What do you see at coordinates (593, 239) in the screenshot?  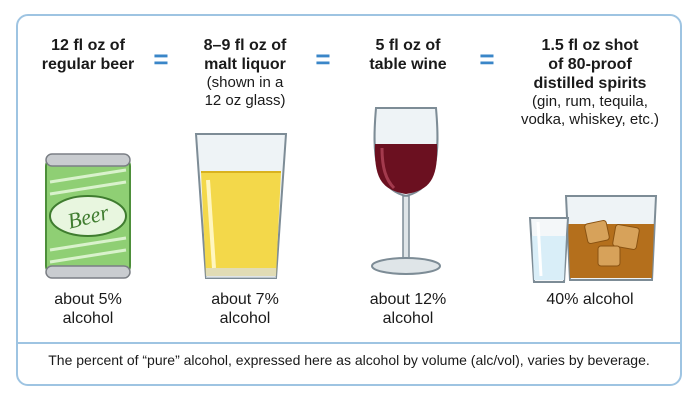 I see `spirits-glasses-icon` at bounding box center [593, 239].